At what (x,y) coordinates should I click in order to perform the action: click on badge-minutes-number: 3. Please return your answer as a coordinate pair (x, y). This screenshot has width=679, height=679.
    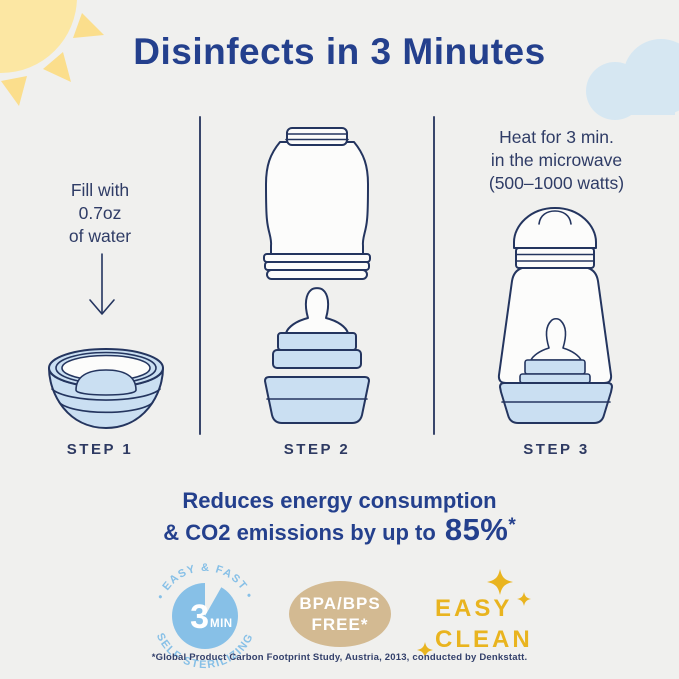
    Looking at the image, I should click on (199, 617).